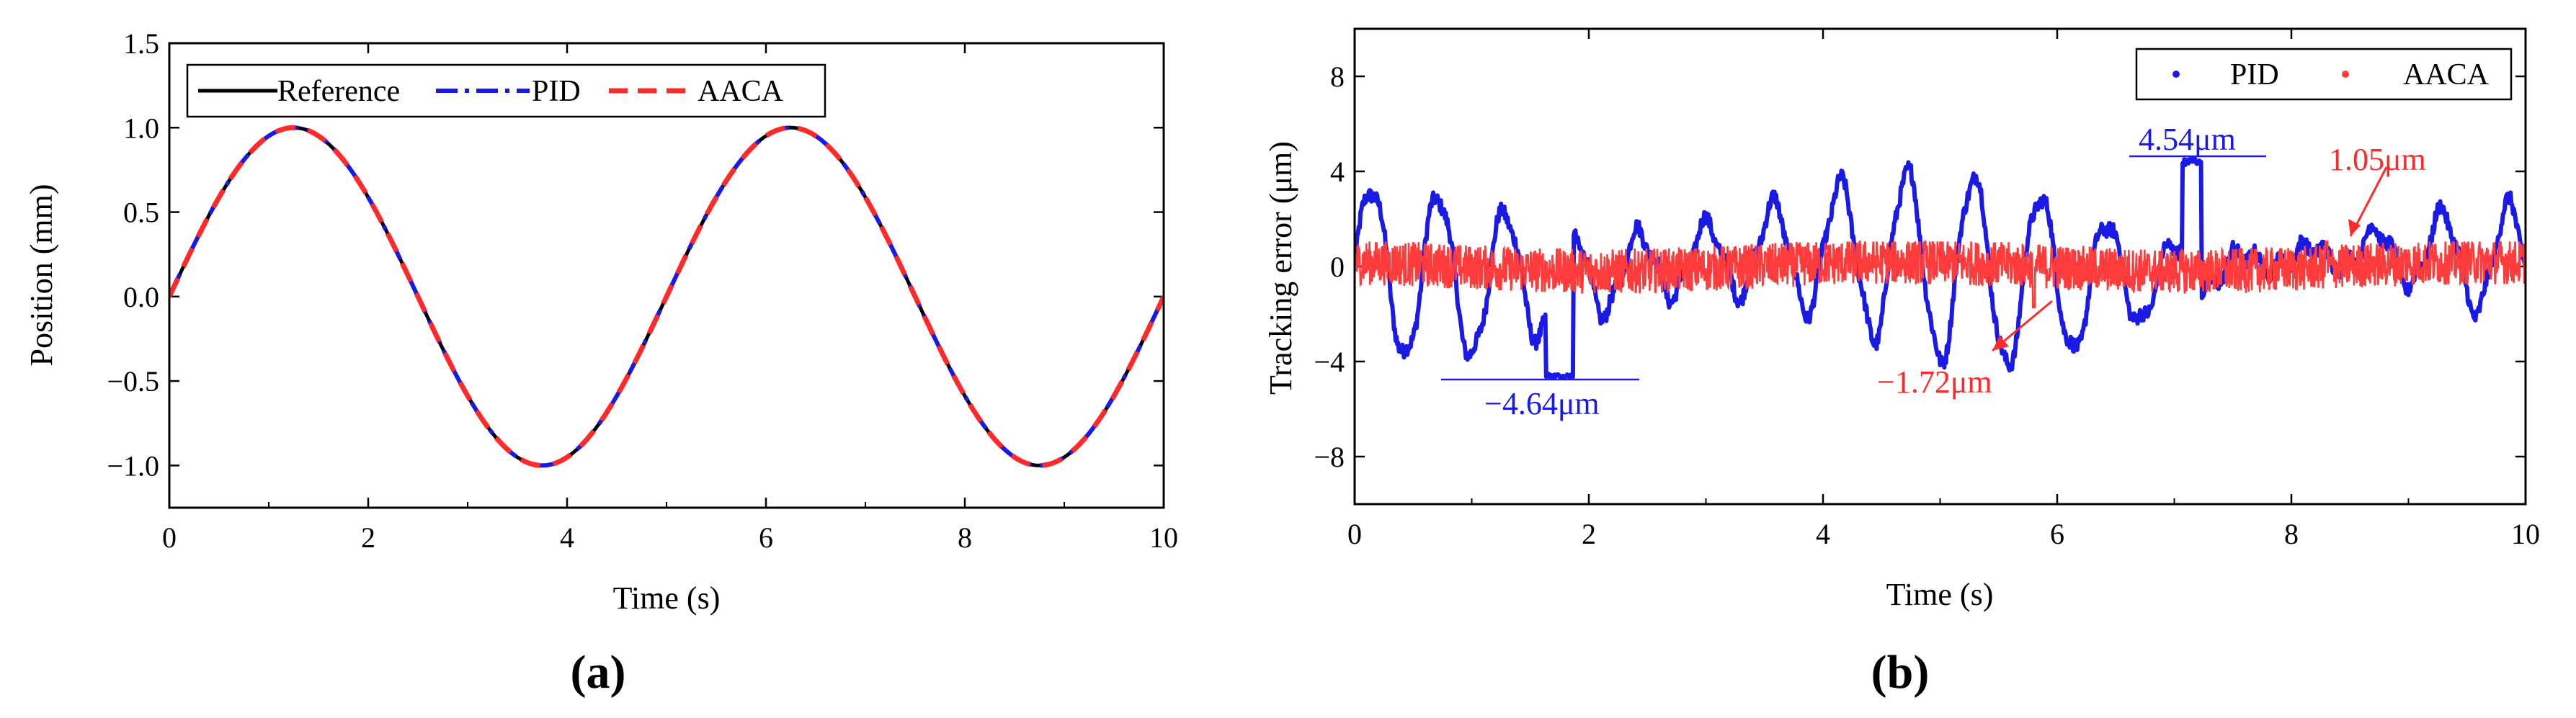 This screenshot has height=718, width=2576. I want to click on panel-a-legend: Reference PID AACA, so click(506, 90).